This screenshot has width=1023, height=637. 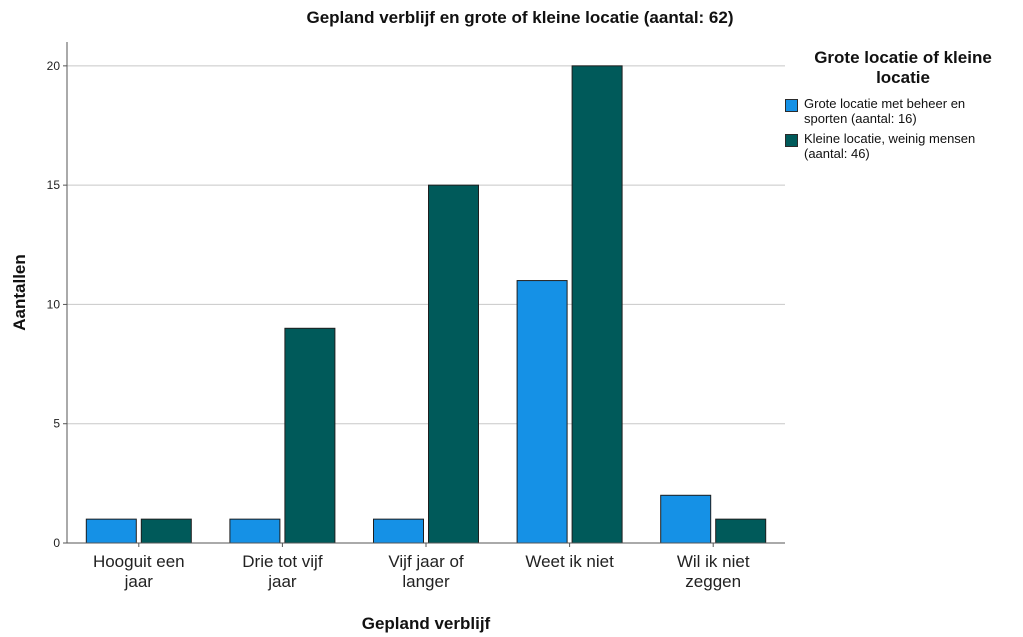 What do you see at coordinates (54, 304) in the screenshot?
I see `y-tick-label: 10` at bounding box center [54, 304].